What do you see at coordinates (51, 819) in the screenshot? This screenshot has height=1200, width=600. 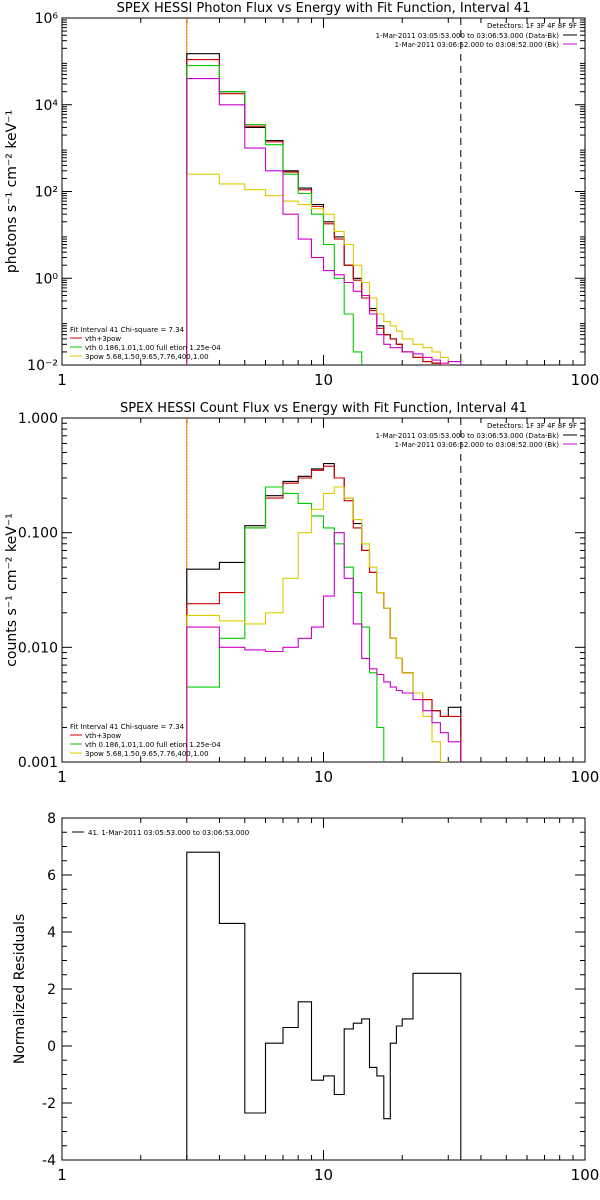 I see `y-tick-label: 8` at bounding box center [51, 819].